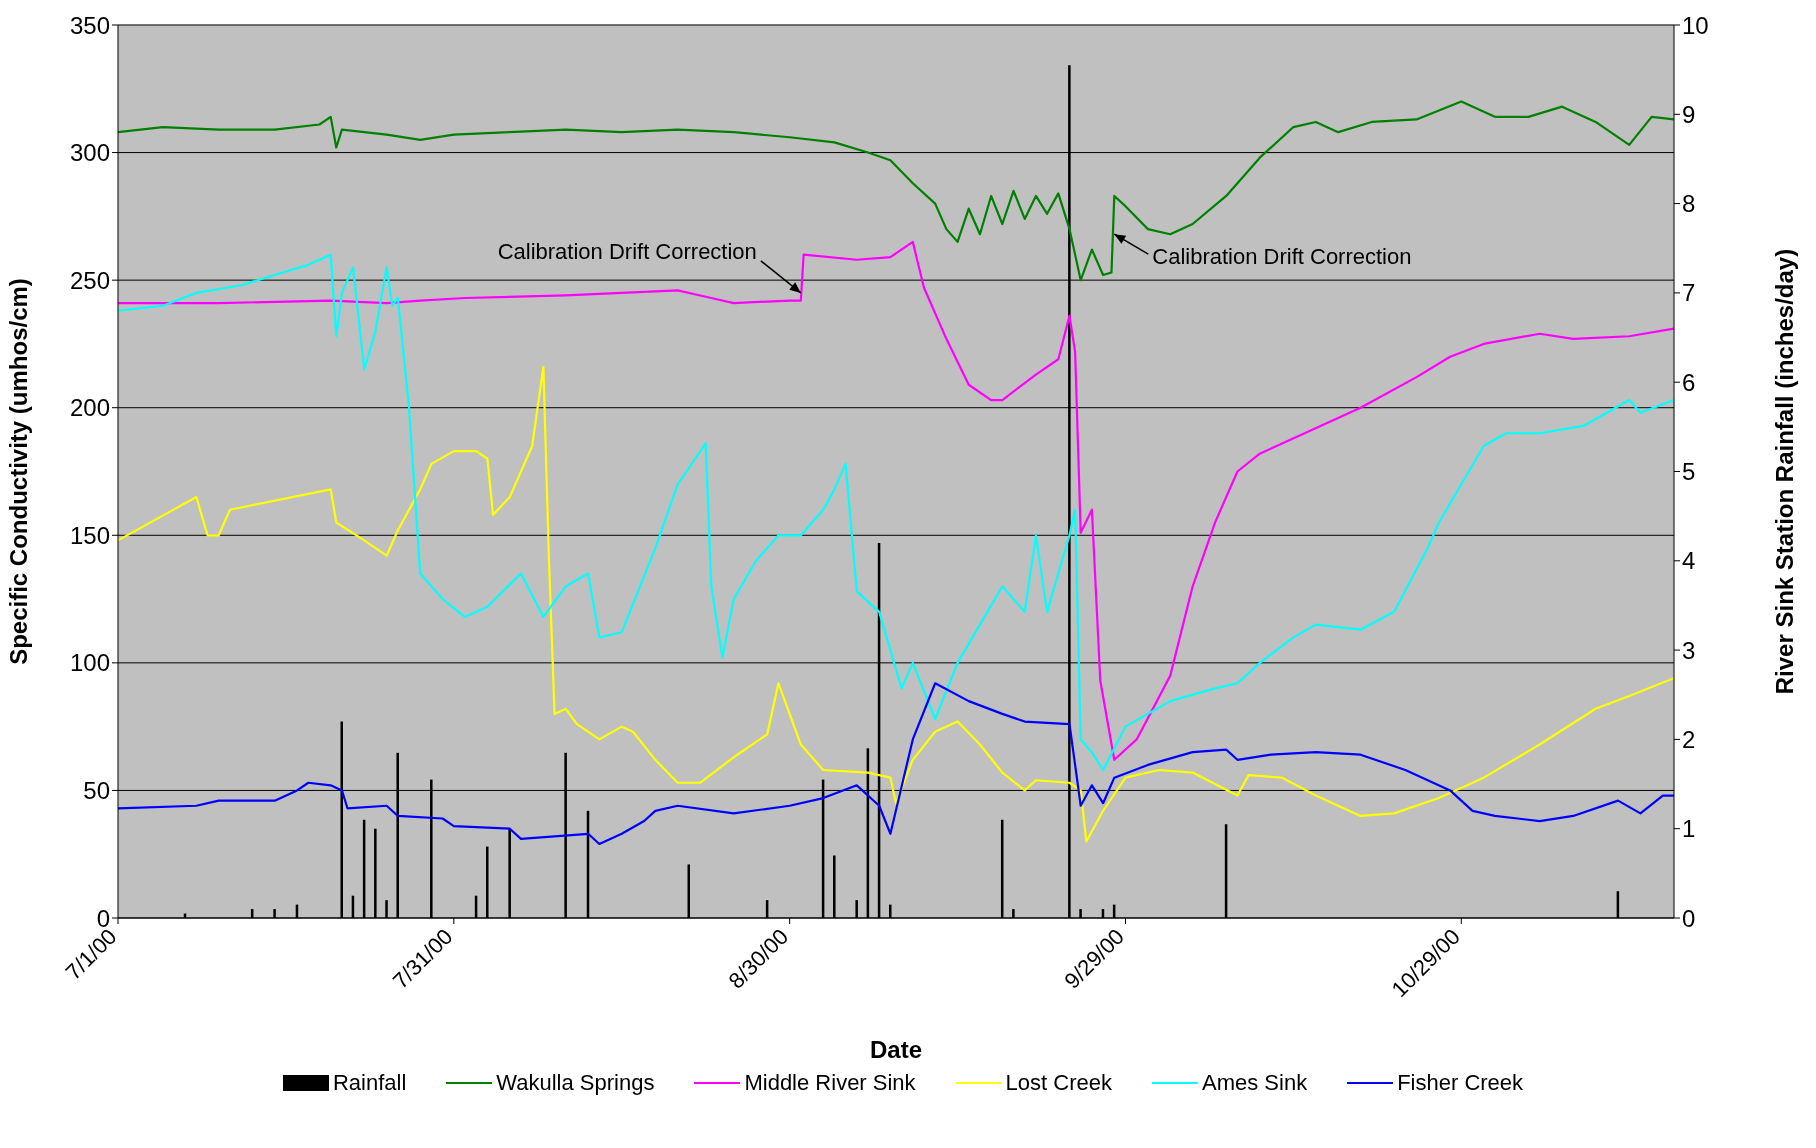 The width and height of the screenshot is (1816, 1148). I want to click on legend-label: Ames Sink, so click(1255, 1083).